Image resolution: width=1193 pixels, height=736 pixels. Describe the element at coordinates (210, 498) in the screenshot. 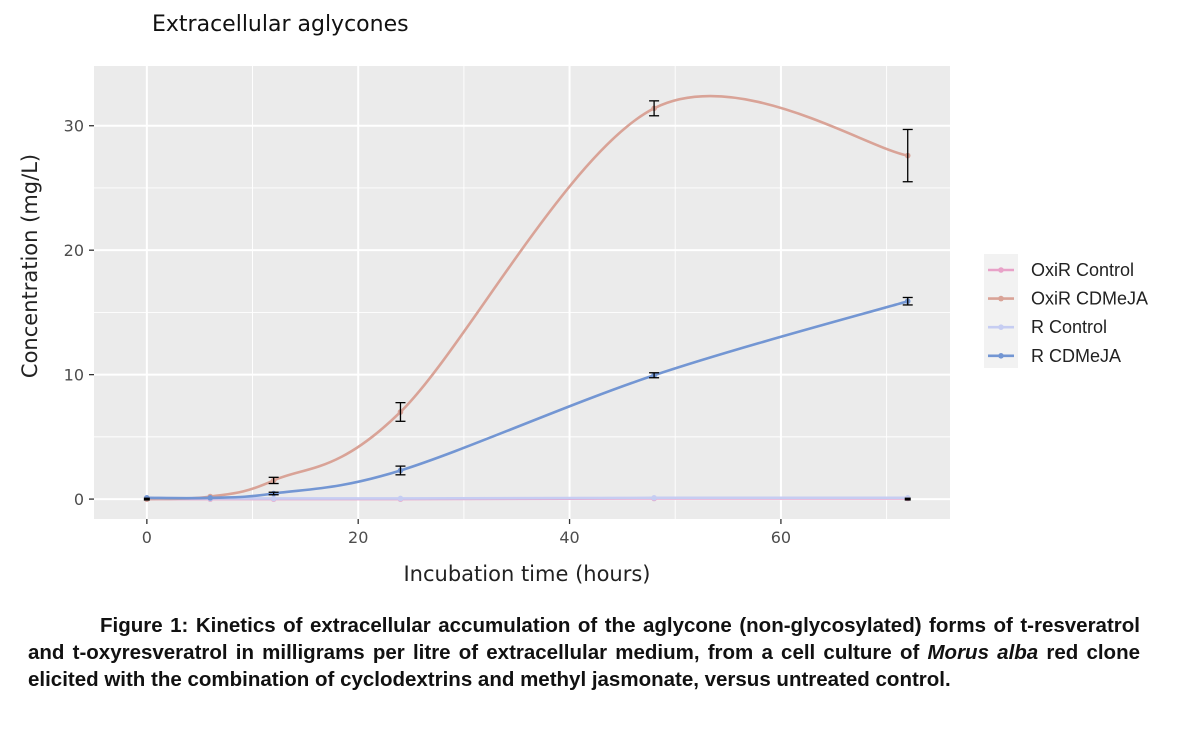

I see `data-point-r-cdmeja` at that location.